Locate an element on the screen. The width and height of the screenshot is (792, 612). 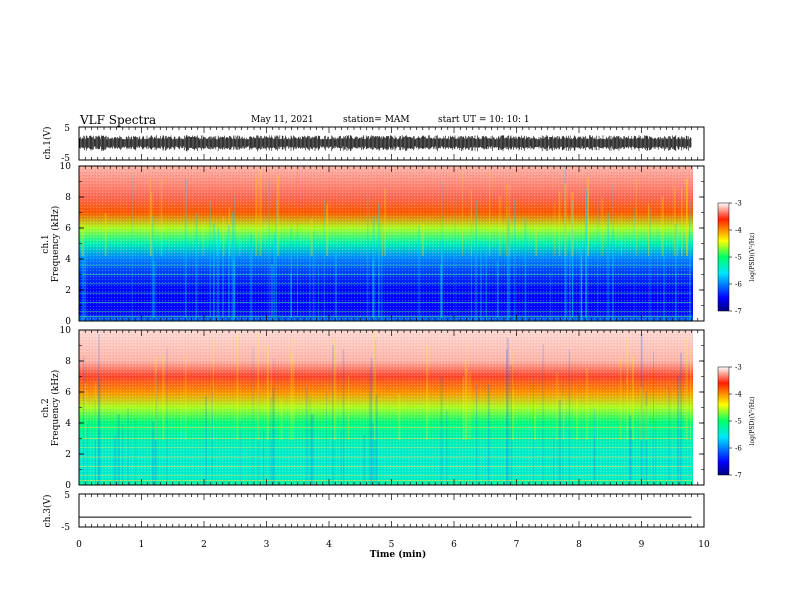
x-tick-label: 7 is located at coordinates (517, 545).